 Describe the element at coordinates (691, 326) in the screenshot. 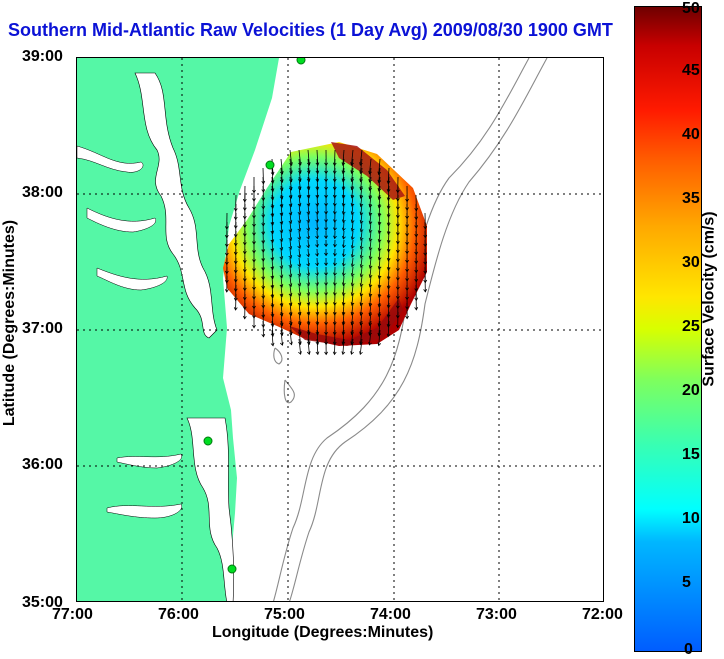

I see `colorbar-tick: 25` at that location.